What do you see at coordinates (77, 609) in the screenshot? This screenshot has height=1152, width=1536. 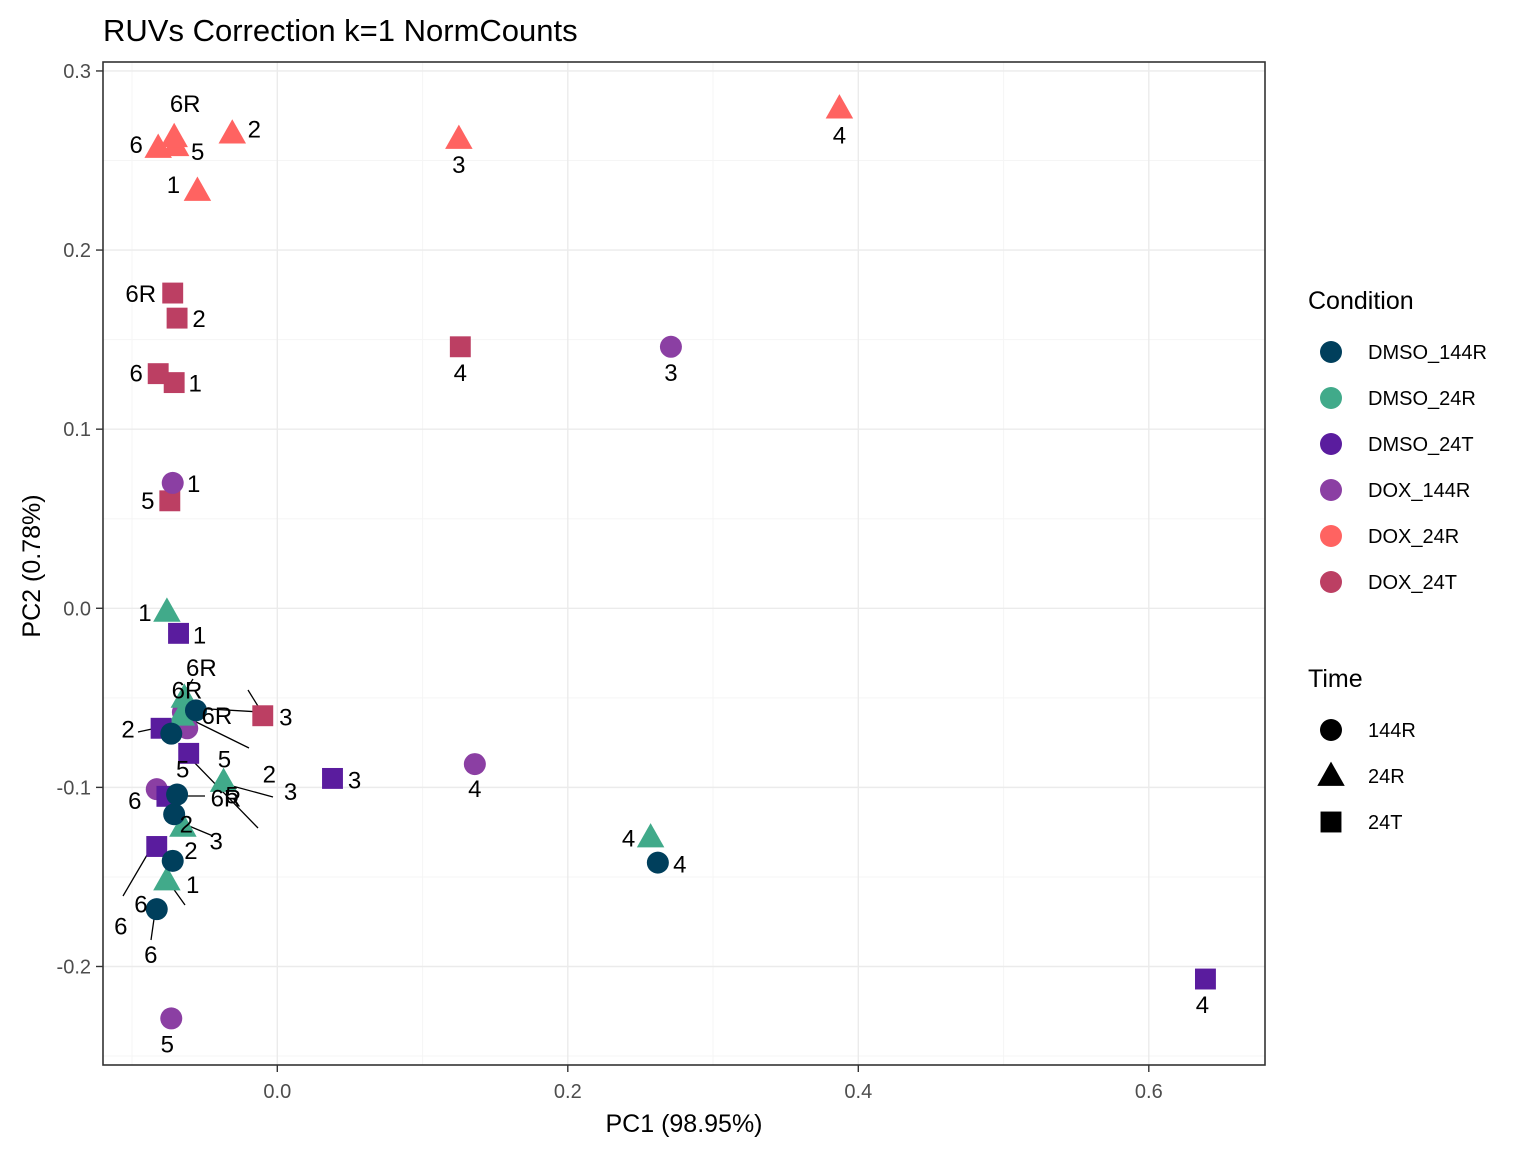 I see `y-tick-label: 0.0` at bounding box center [77, 609].